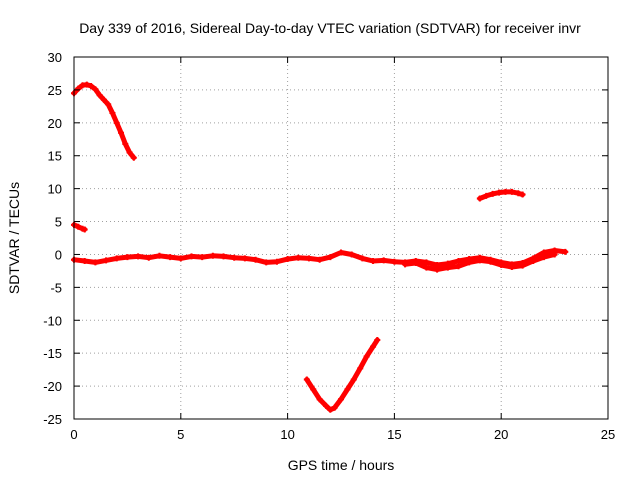 The image size is (640, 480). I want to click on x-tick-labels: 0 5 10 15 20 25, so click(342, 434).